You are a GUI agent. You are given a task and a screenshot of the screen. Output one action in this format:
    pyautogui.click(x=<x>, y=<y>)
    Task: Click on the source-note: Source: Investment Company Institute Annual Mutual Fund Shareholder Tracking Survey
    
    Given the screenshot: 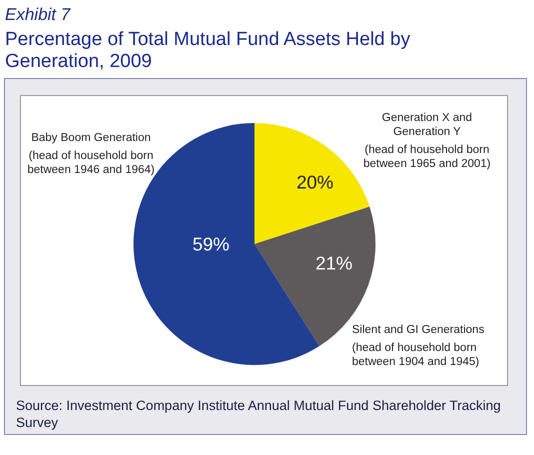 What is the action you would take?
    pyautogui.click(x=258, y=414)
    